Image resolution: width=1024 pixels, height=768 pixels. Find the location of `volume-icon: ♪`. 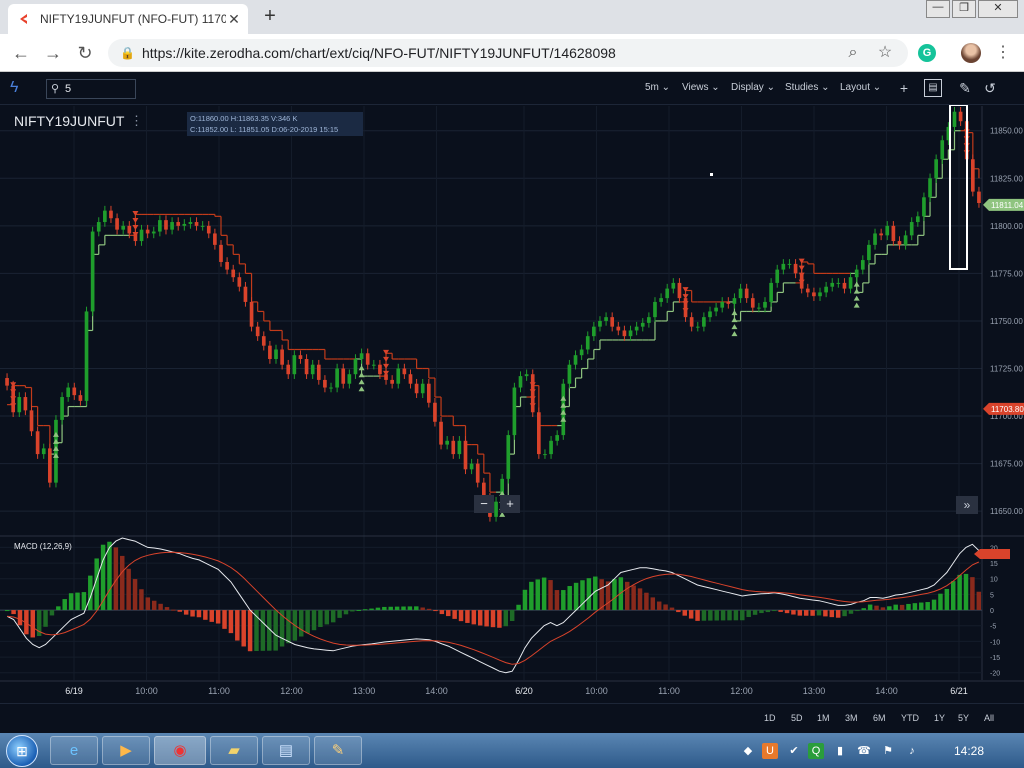

volume-icon: ♪ is located at coordinates (912, 751).